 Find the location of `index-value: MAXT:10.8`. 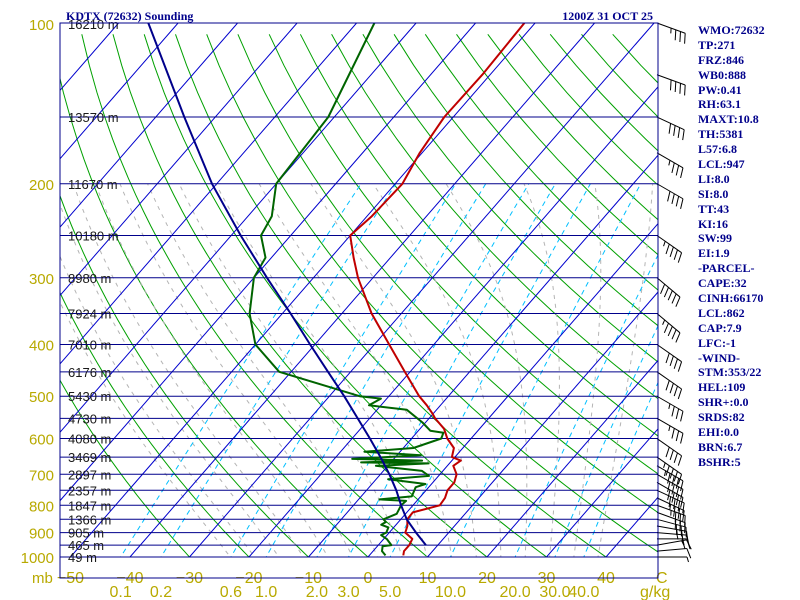

index-value: MAXT:10.8 is located at coordinates (728, 119).